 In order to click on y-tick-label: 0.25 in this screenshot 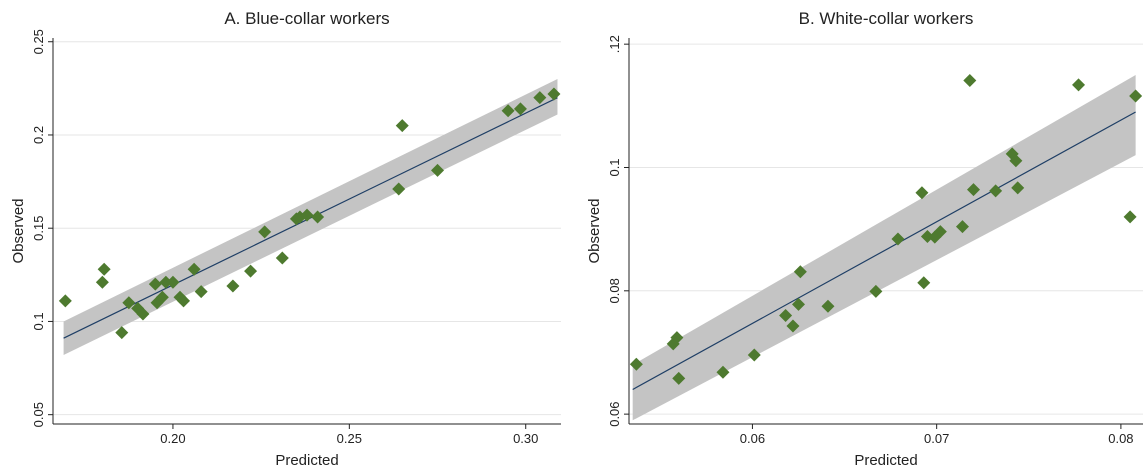, I will do `click(38, 41)`.